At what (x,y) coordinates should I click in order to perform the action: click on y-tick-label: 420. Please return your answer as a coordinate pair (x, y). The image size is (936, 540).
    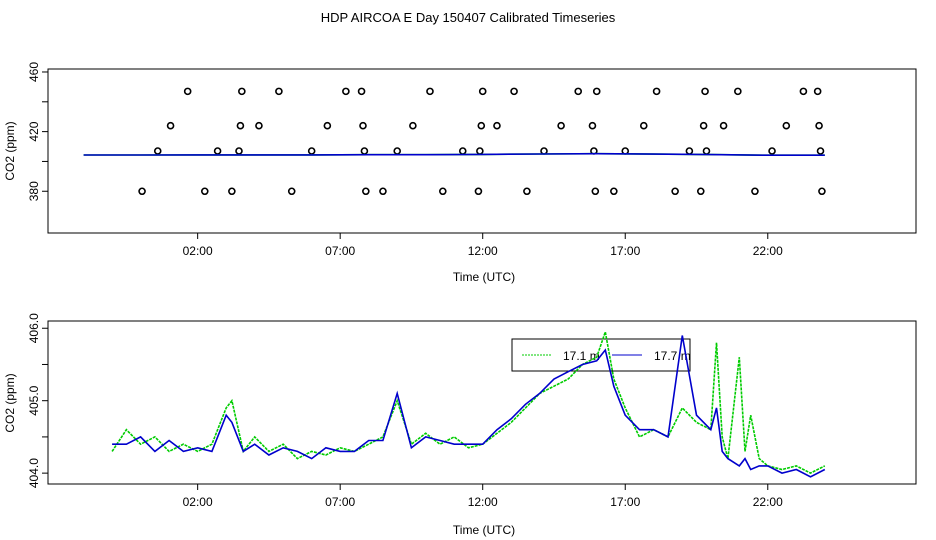
    Looking at the image, I should click on (34, 131).